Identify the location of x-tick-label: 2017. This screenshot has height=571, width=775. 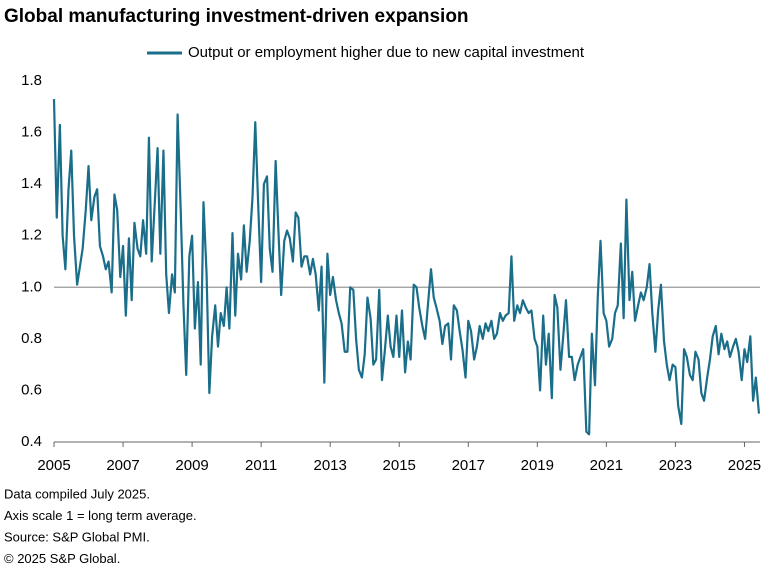
(468, 465).